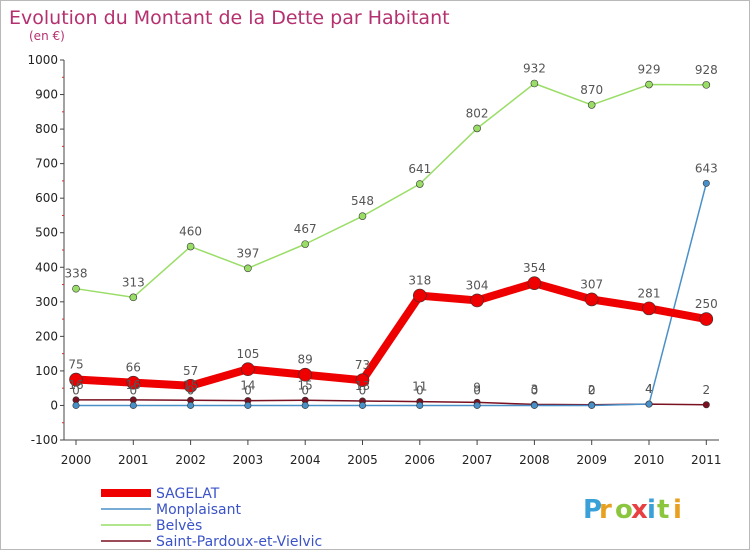 The image size is (750, 550). I want to click on data-point-saint-pardoux-et-vielvic, so click(706, 405).